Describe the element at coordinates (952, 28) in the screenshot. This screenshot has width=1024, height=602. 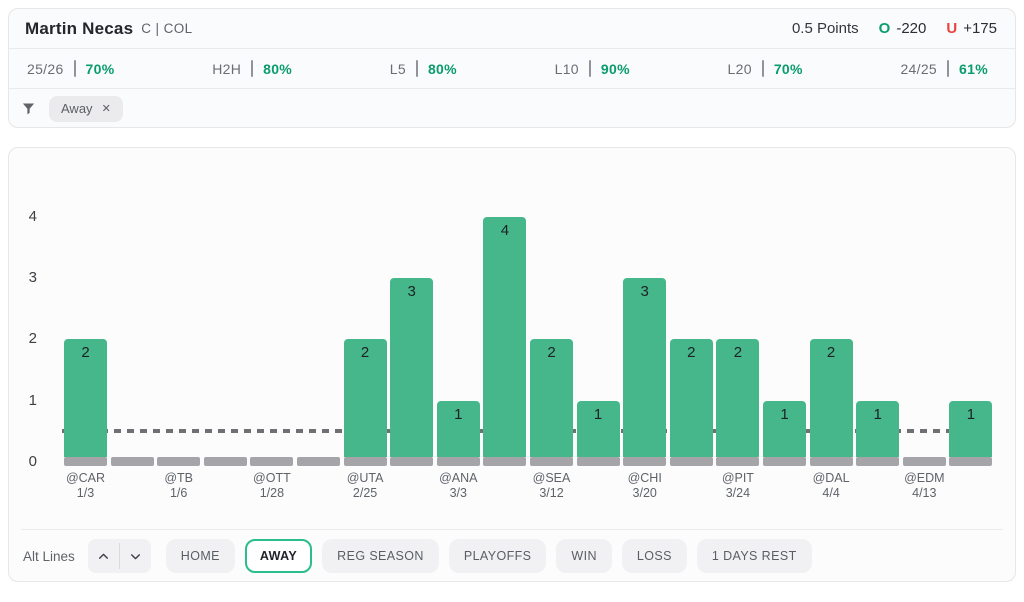
I see `under-icon: U` at that location.